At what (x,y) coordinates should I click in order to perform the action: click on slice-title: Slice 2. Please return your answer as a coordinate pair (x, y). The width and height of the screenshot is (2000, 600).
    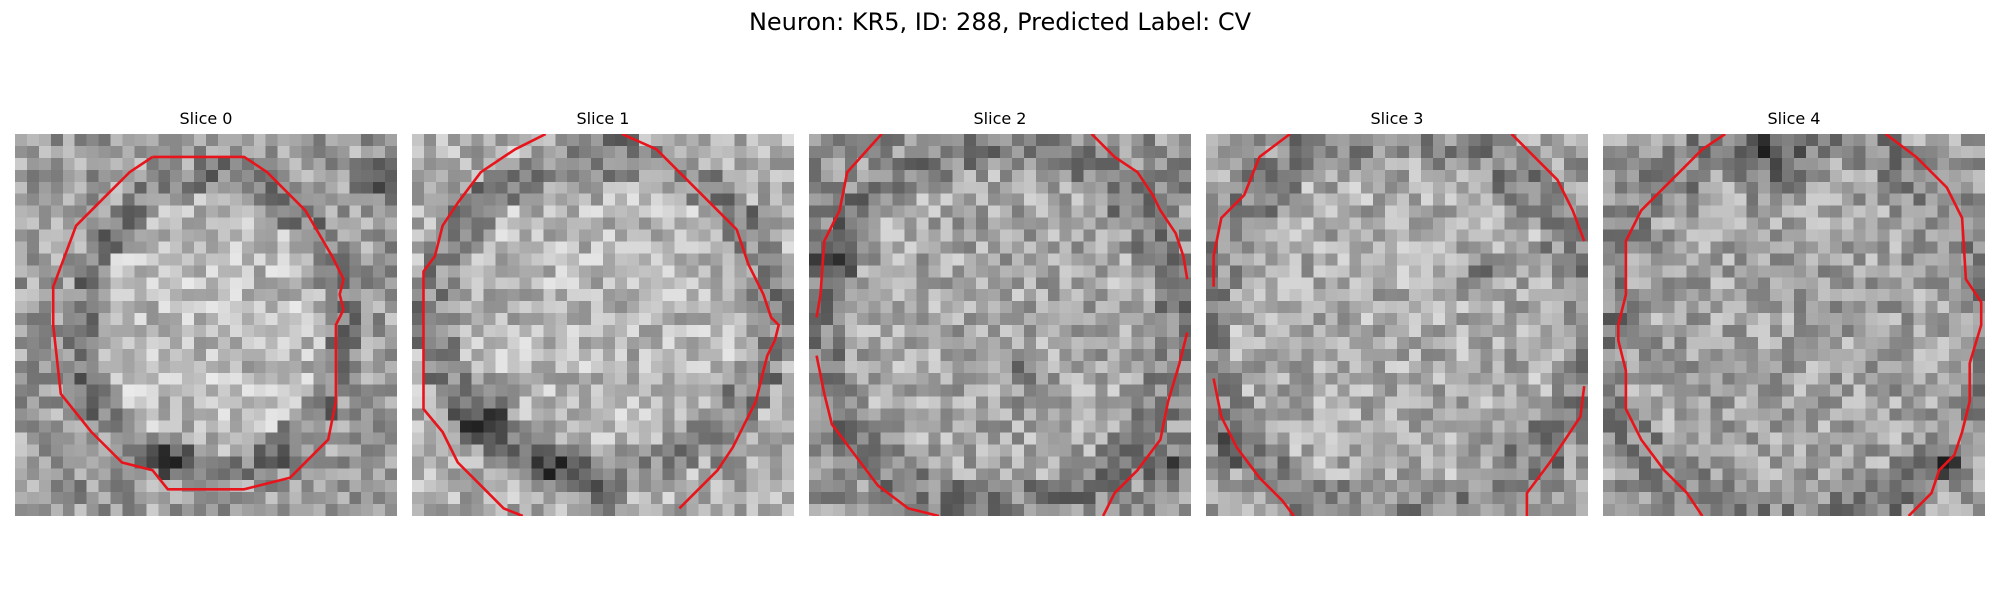
    Looking at the image, I should click on (1000, 118).